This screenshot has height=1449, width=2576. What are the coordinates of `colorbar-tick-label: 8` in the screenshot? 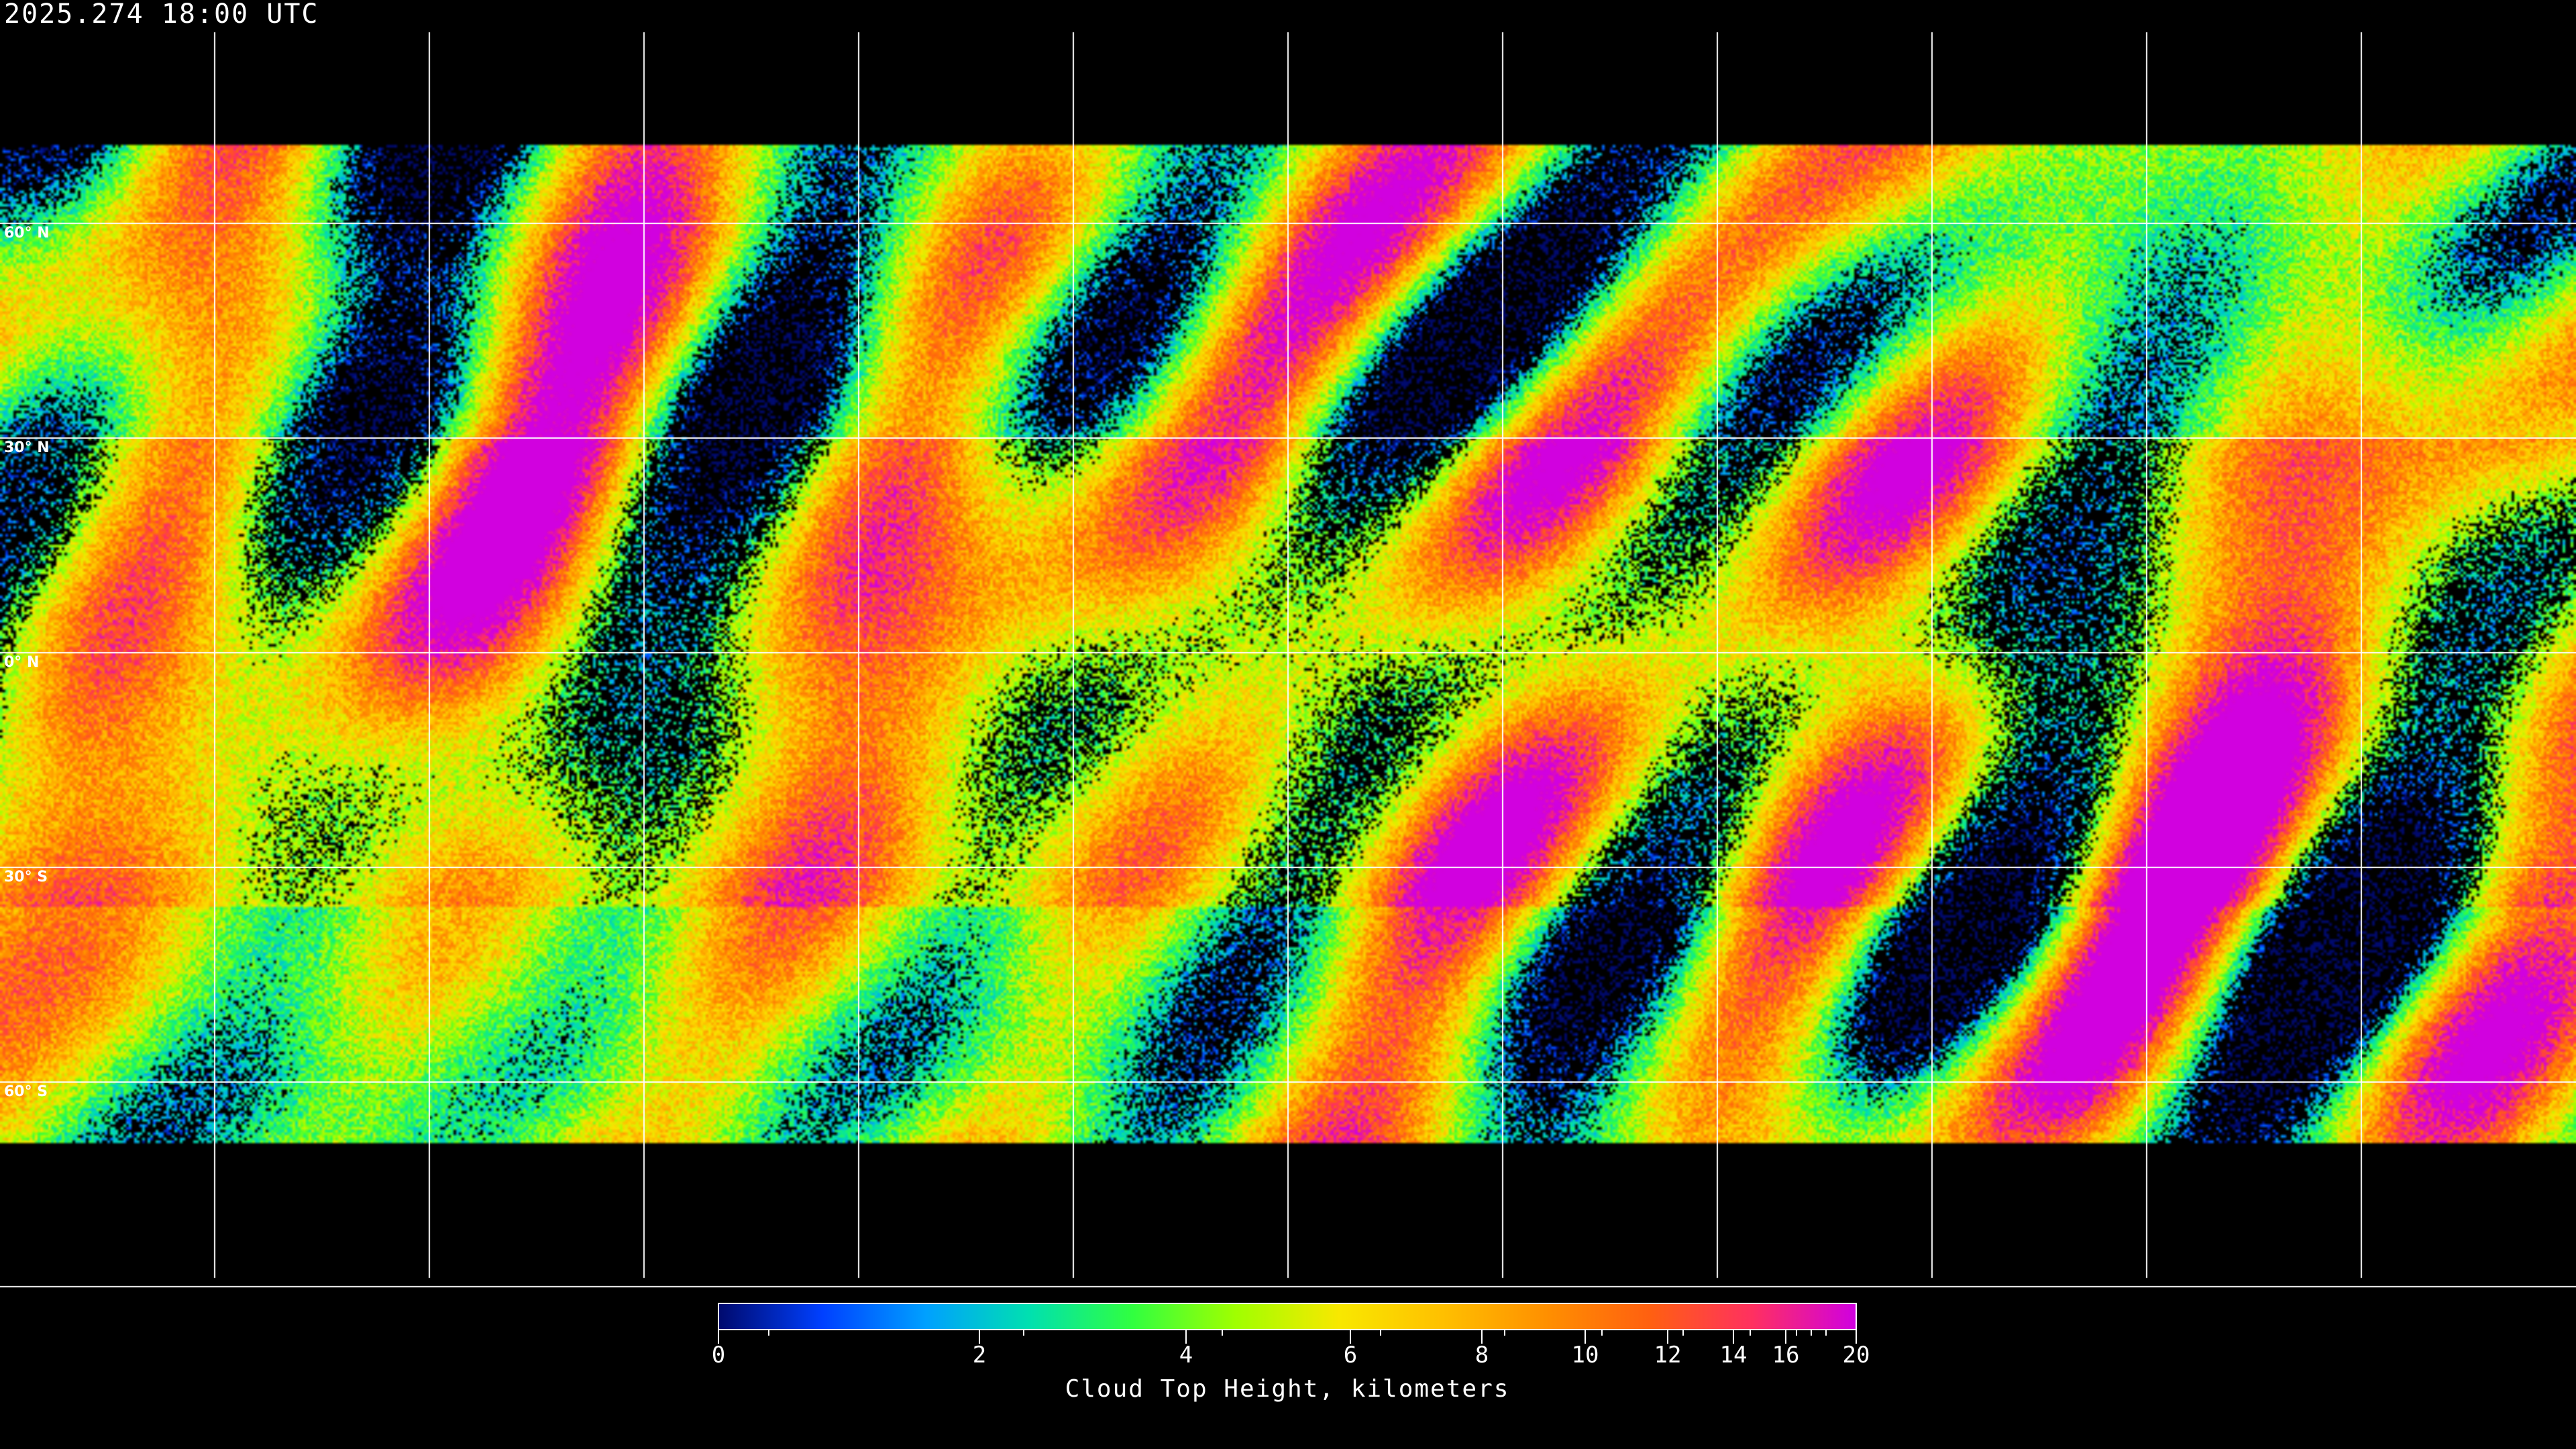 It's located at (1481, 1355).